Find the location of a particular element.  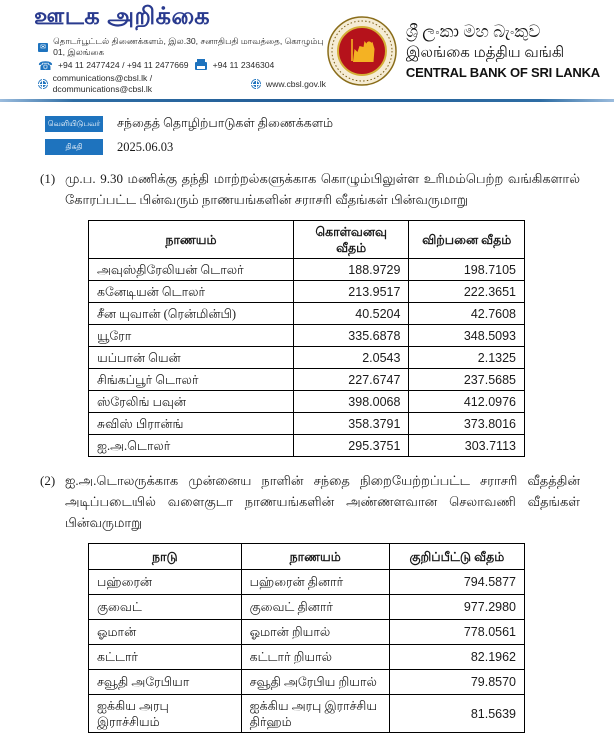

table-cell: 778.0561 is located at coordinates (457, 632).